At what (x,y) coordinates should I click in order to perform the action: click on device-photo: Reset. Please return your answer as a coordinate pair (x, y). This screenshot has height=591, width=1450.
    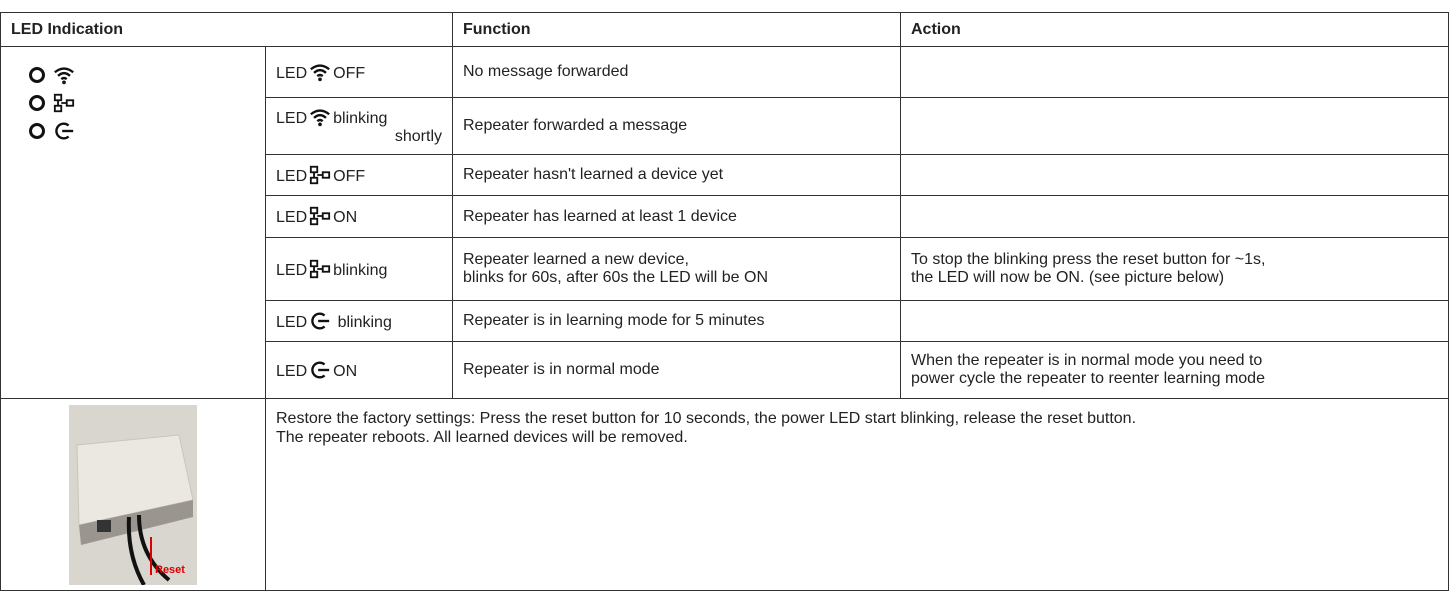
    Looking at the image, I should click on (133, 495).